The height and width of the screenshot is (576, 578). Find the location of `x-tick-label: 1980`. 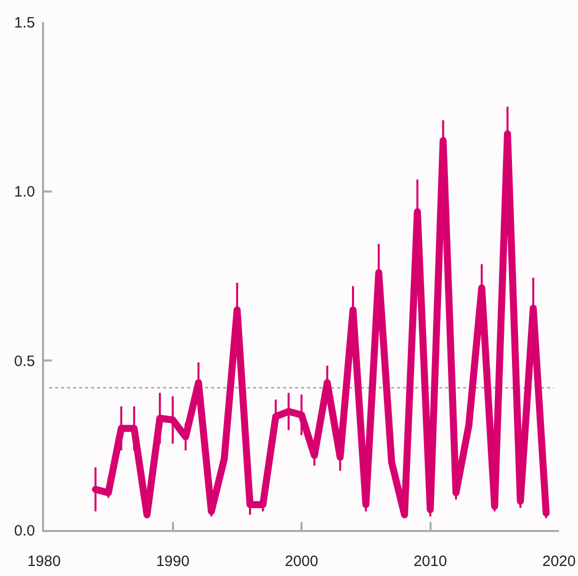

x-tick-label: 1980 is located at coordinates (44, 561).